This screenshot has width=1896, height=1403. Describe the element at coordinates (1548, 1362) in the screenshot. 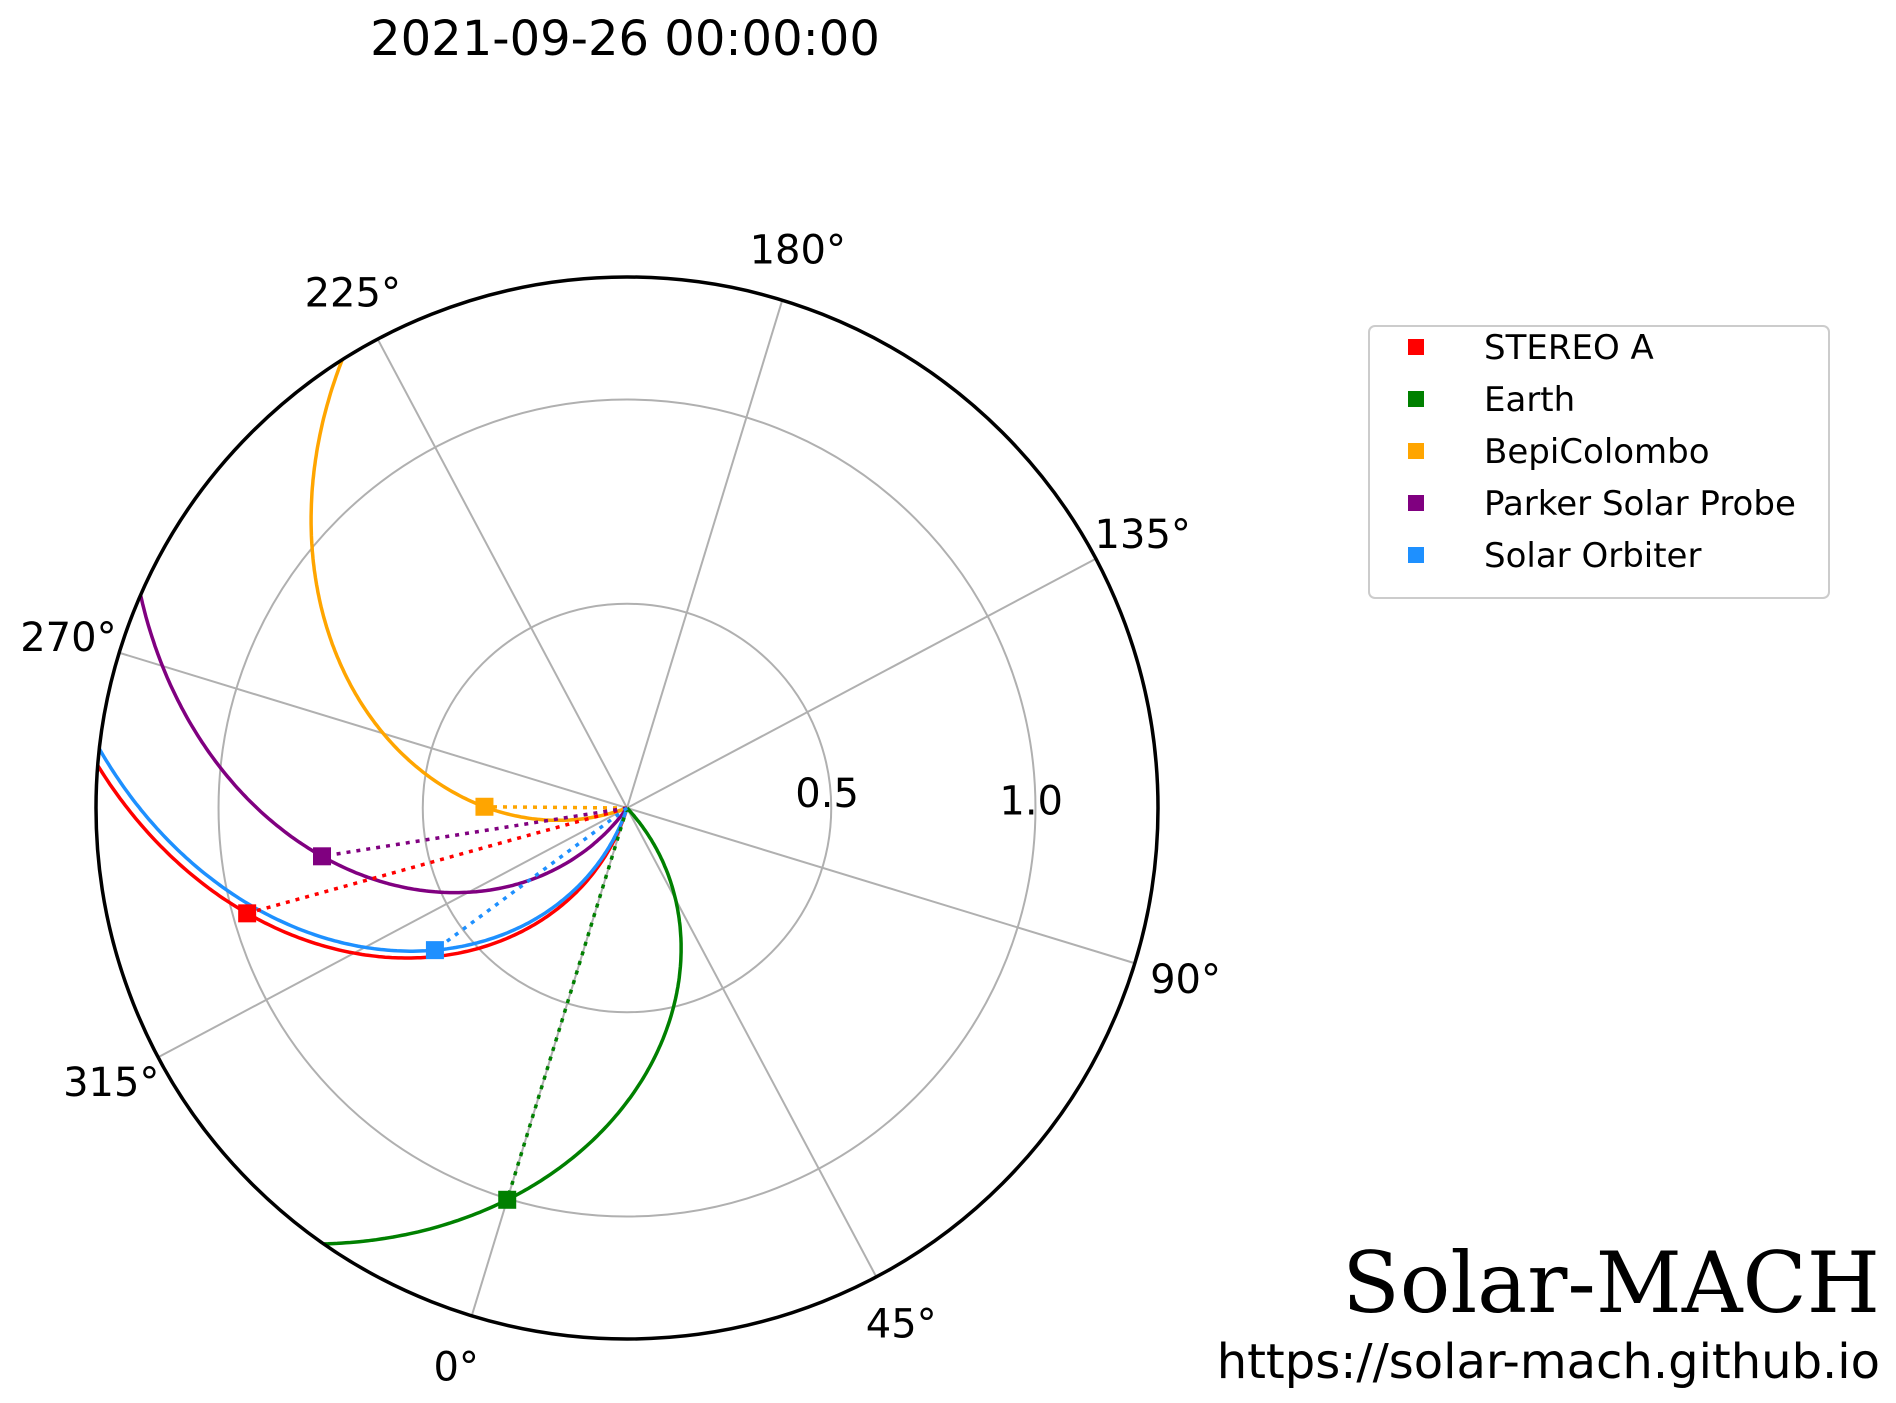

I see `brand-url: https://solar-mach.github.io` at that location.